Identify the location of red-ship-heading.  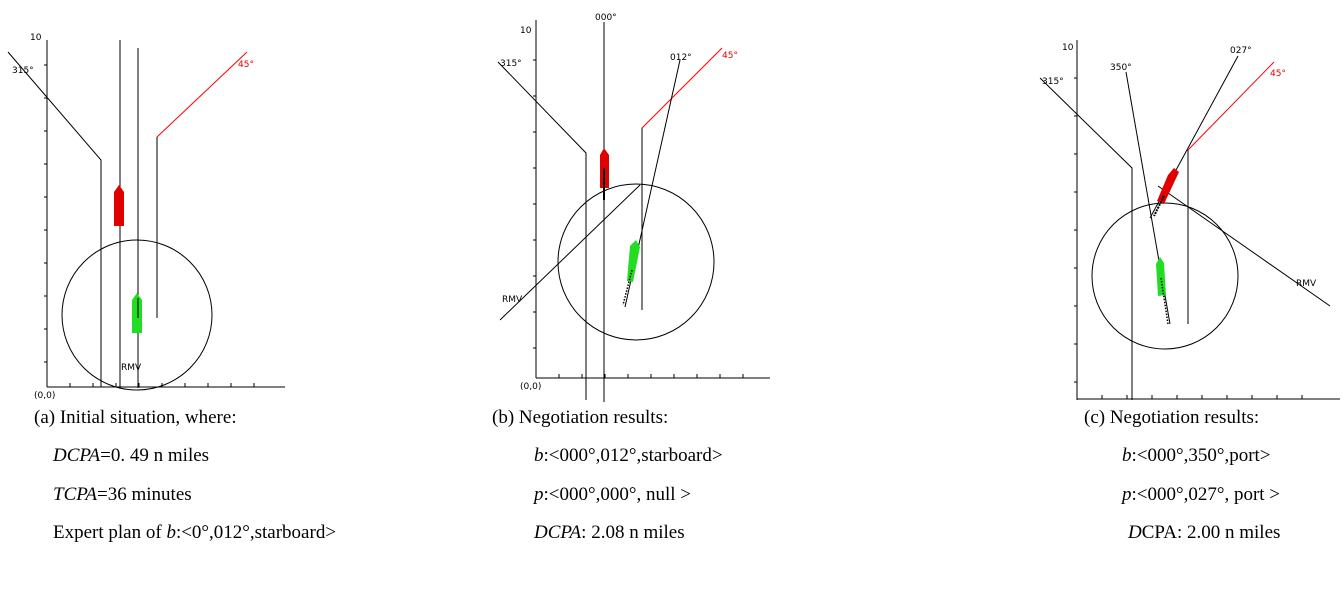
(1159, 206).